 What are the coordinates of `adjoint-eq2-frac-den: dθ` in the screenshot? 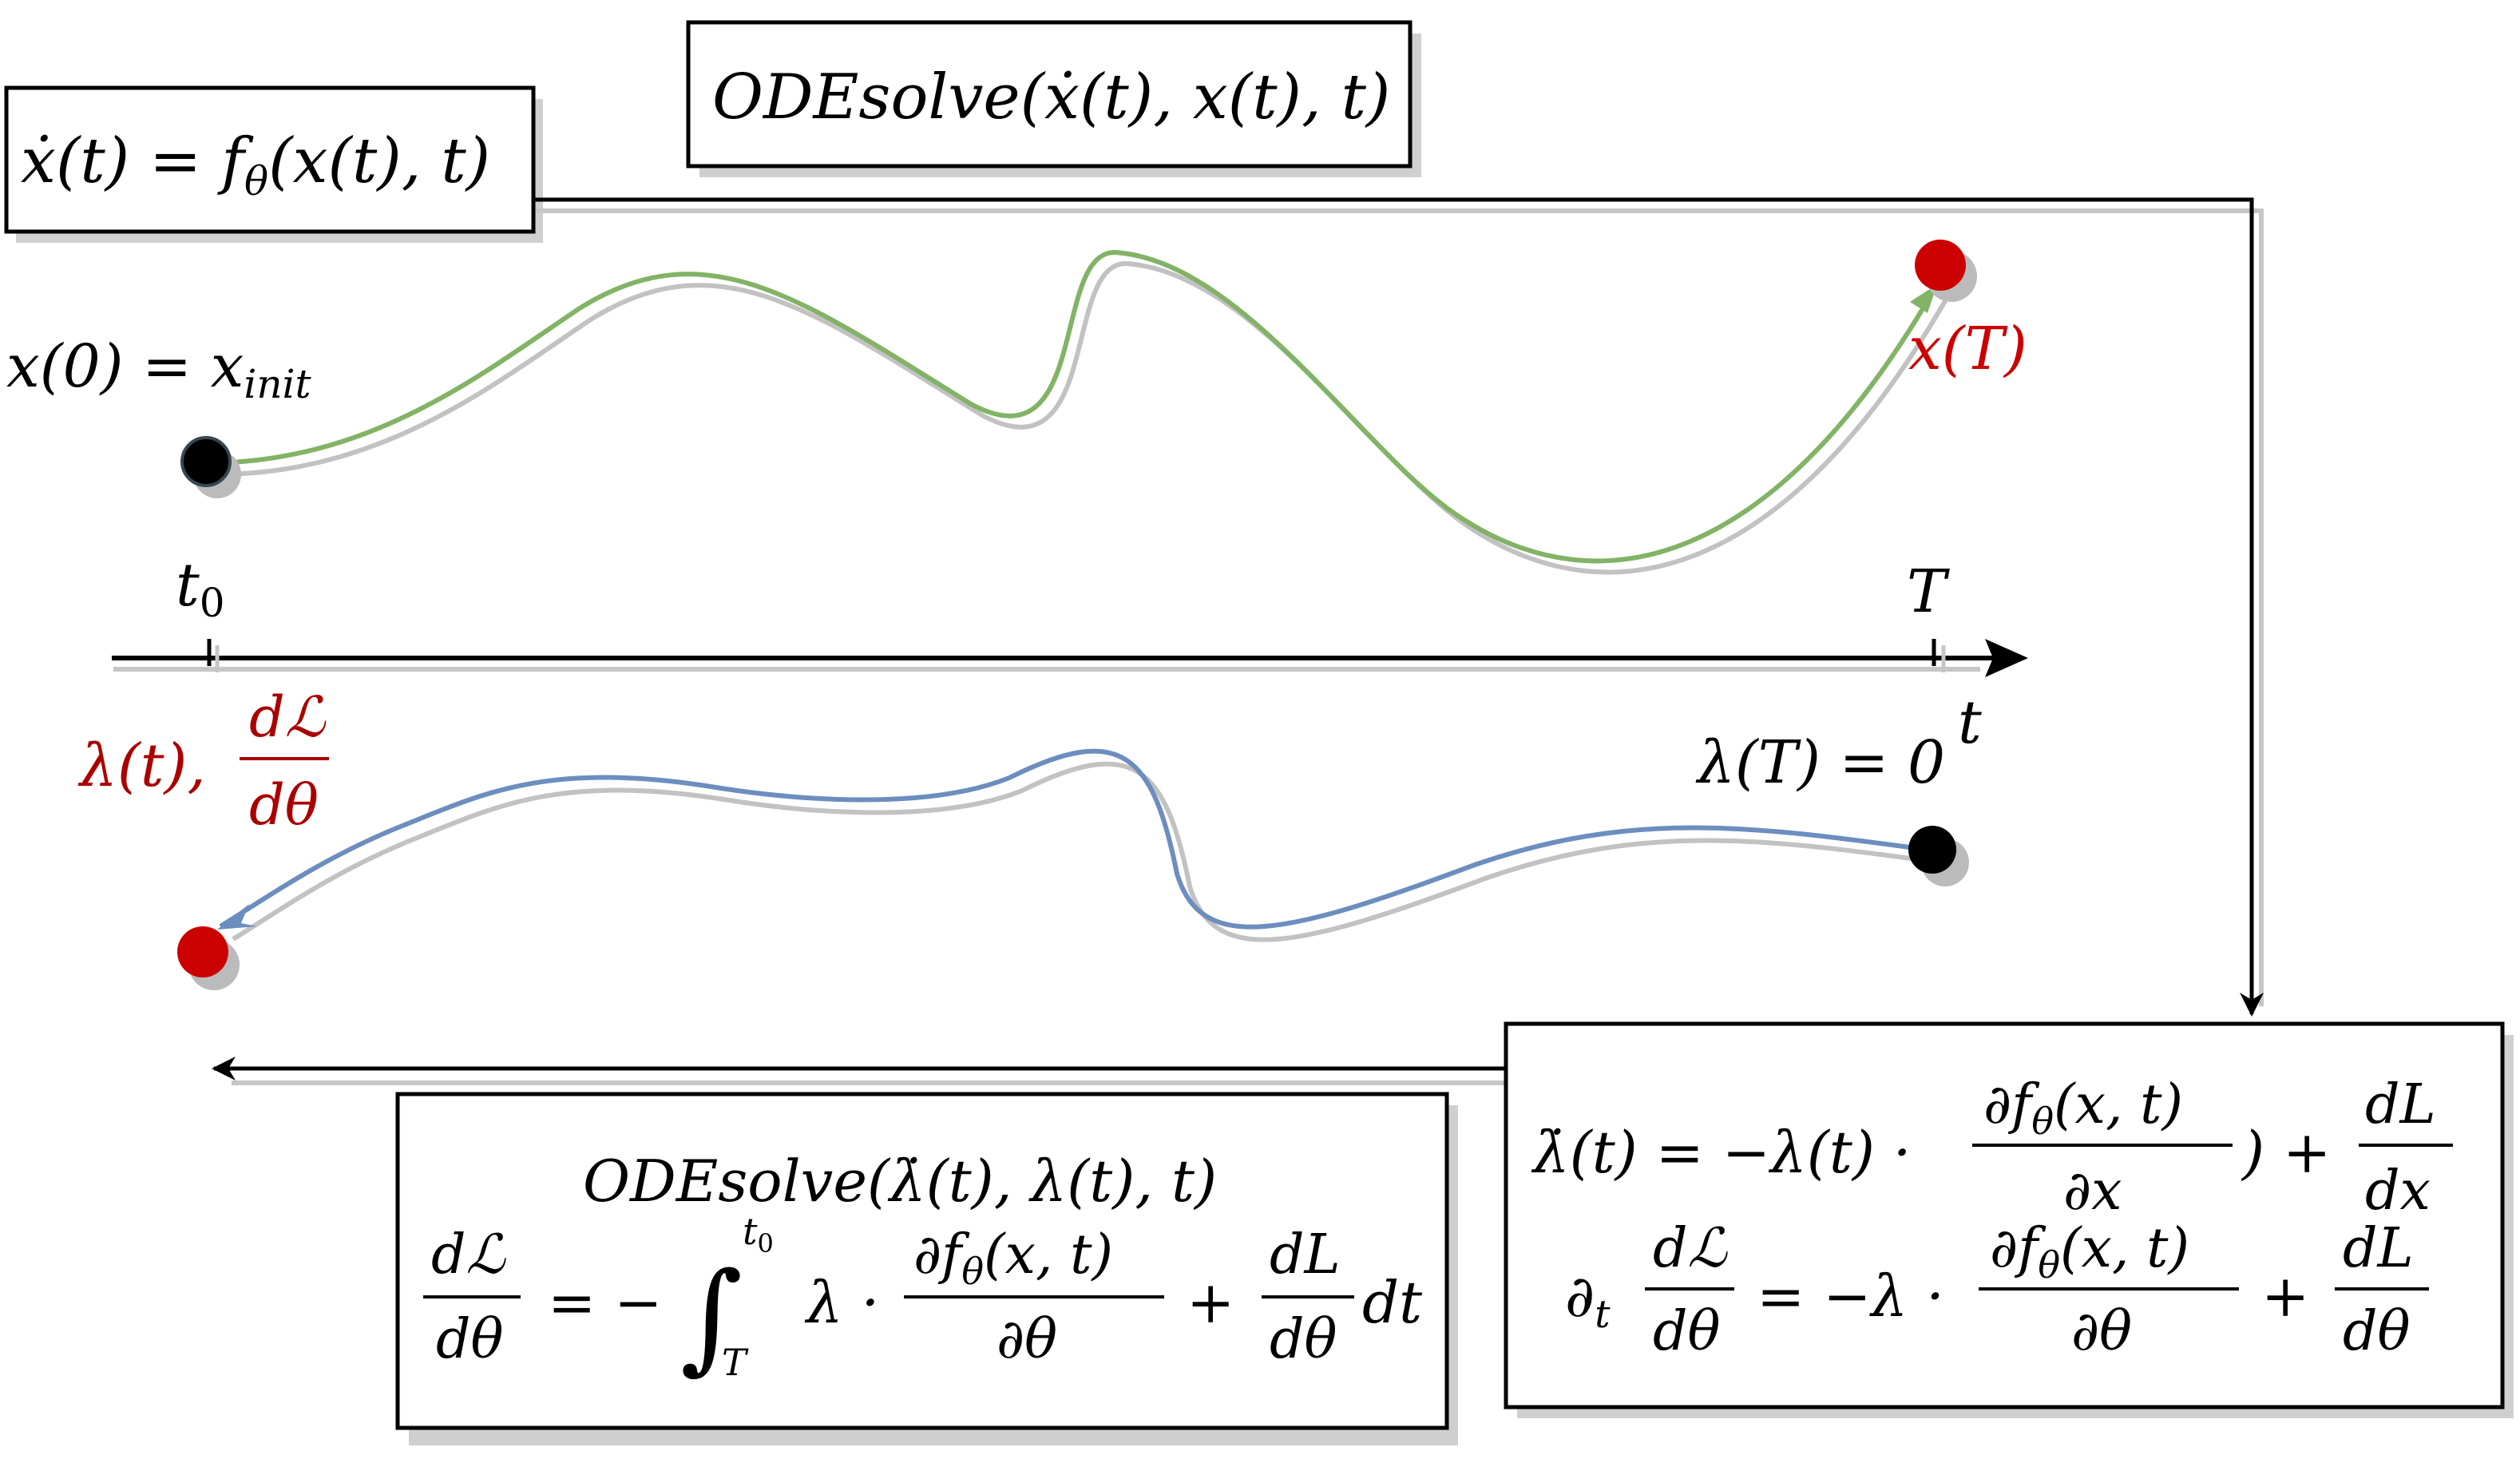 It's located at (1686, 1332).